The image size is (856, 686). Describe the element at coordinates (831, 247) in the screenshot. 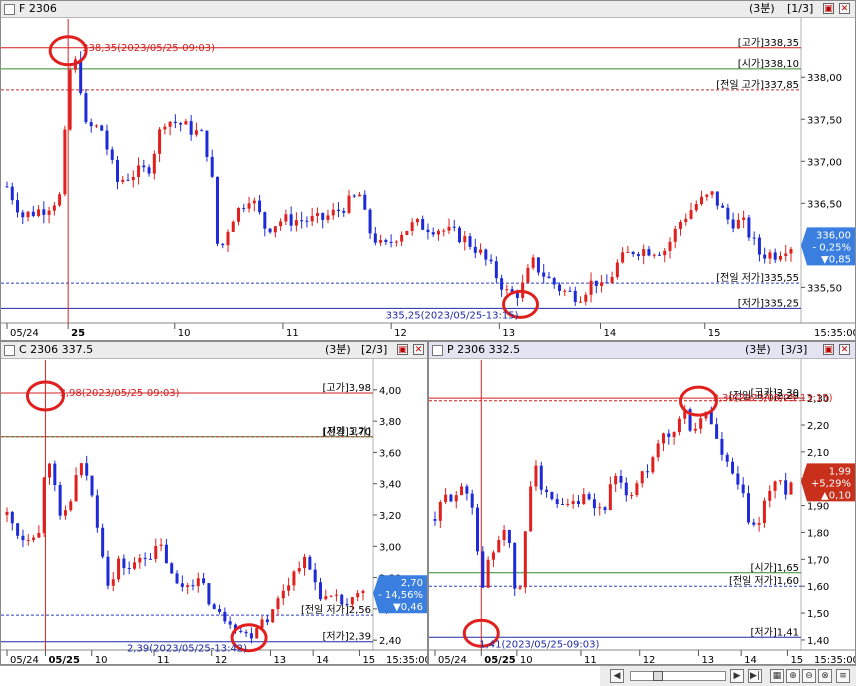

I see `change-percent: - 0,25%` at that location.